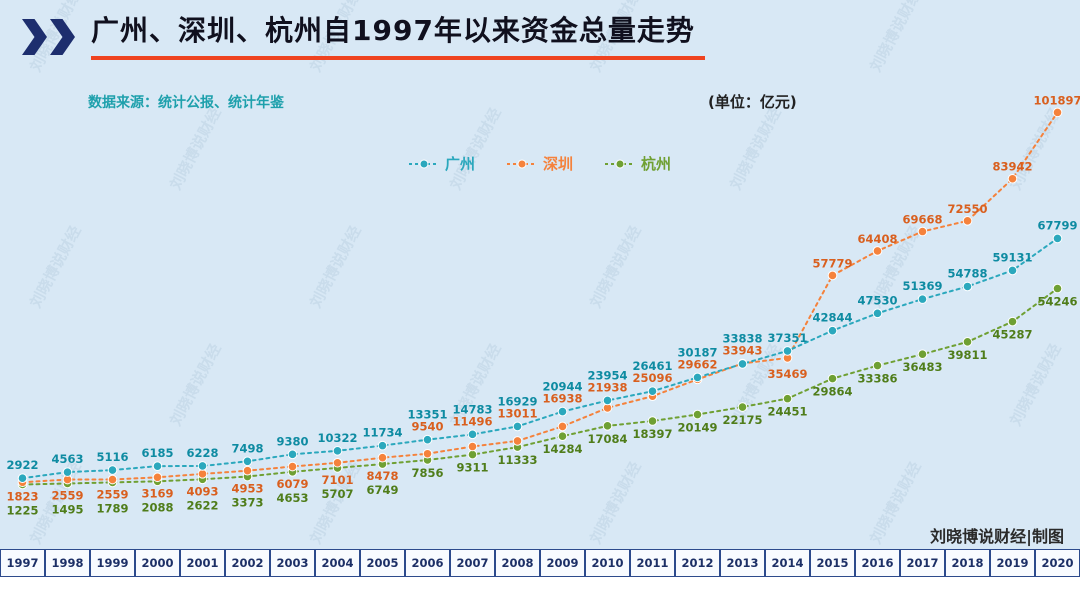 This screenshot has width=1080, height=591. I want to click on x-axis-year-cell: 2019年, so click(1012, 563).